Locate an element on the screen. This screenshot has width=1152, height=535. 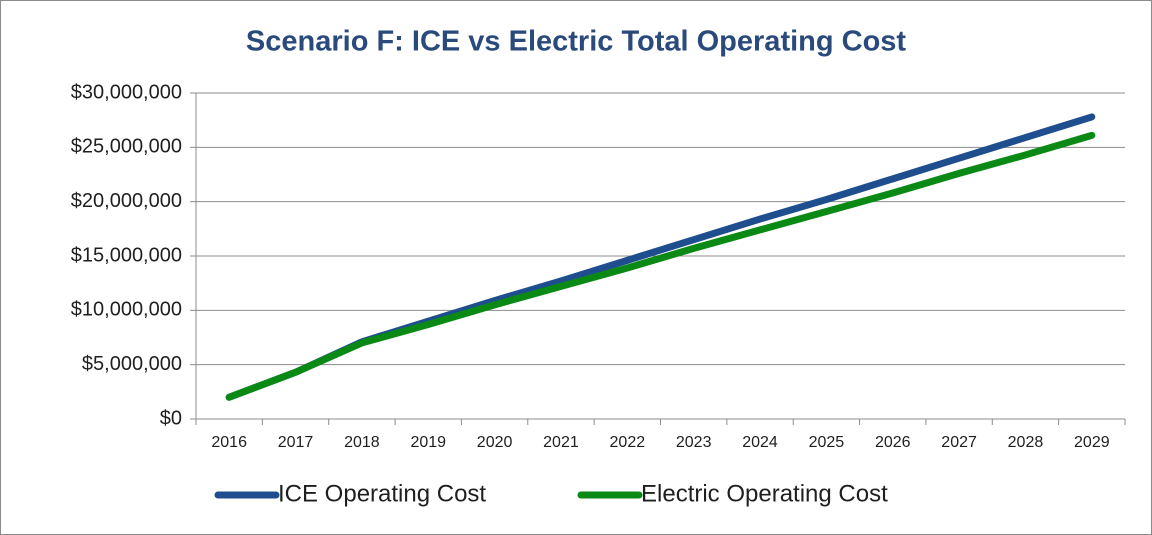
y-tick-label: $5,000,000 is located at coordinates (132, 364).